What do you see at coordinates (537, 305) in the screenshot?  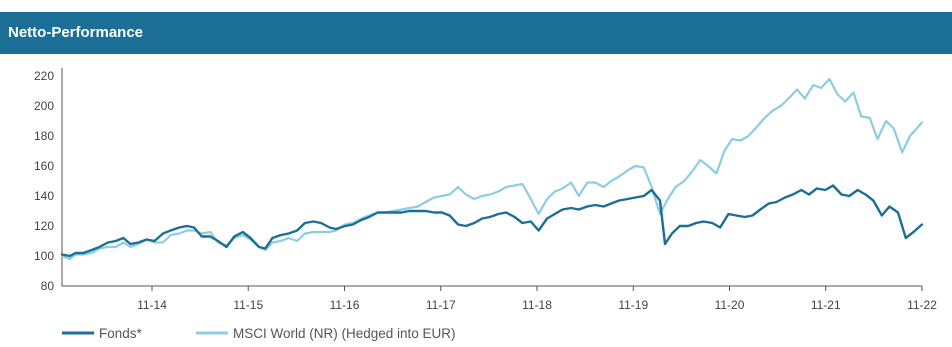 I see `x-tick-label: 11-18` at bounding box center [537, 305].